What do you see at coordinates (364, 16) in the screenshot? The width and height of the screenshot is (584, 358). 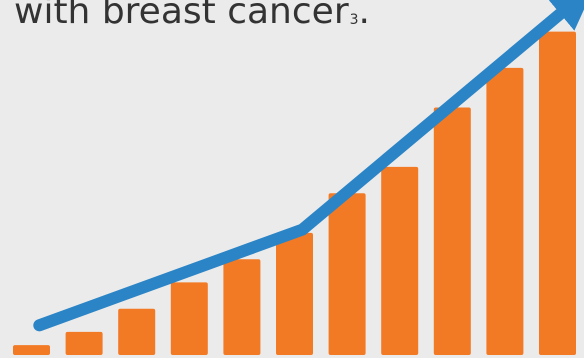 I see `caption-period: .` at bounding box center [364, 16].